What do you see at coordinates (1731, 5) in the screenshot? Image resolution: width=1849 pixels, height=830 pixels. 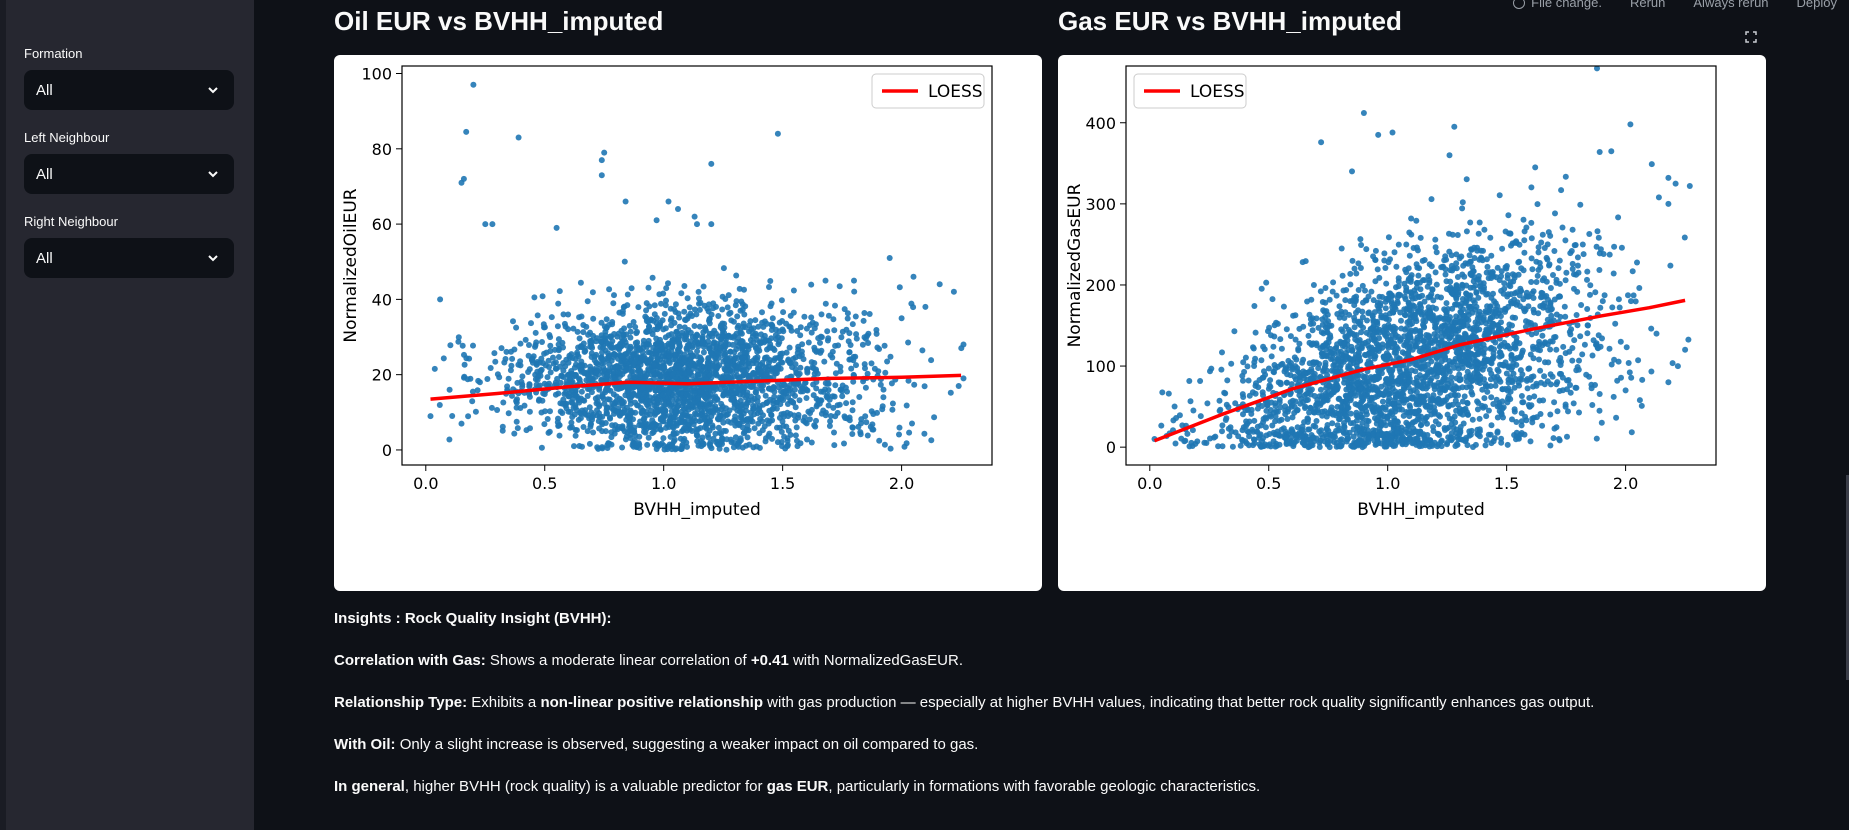 I see `always-rerun-button: Always rerun` at bounding box center [1731, 5].